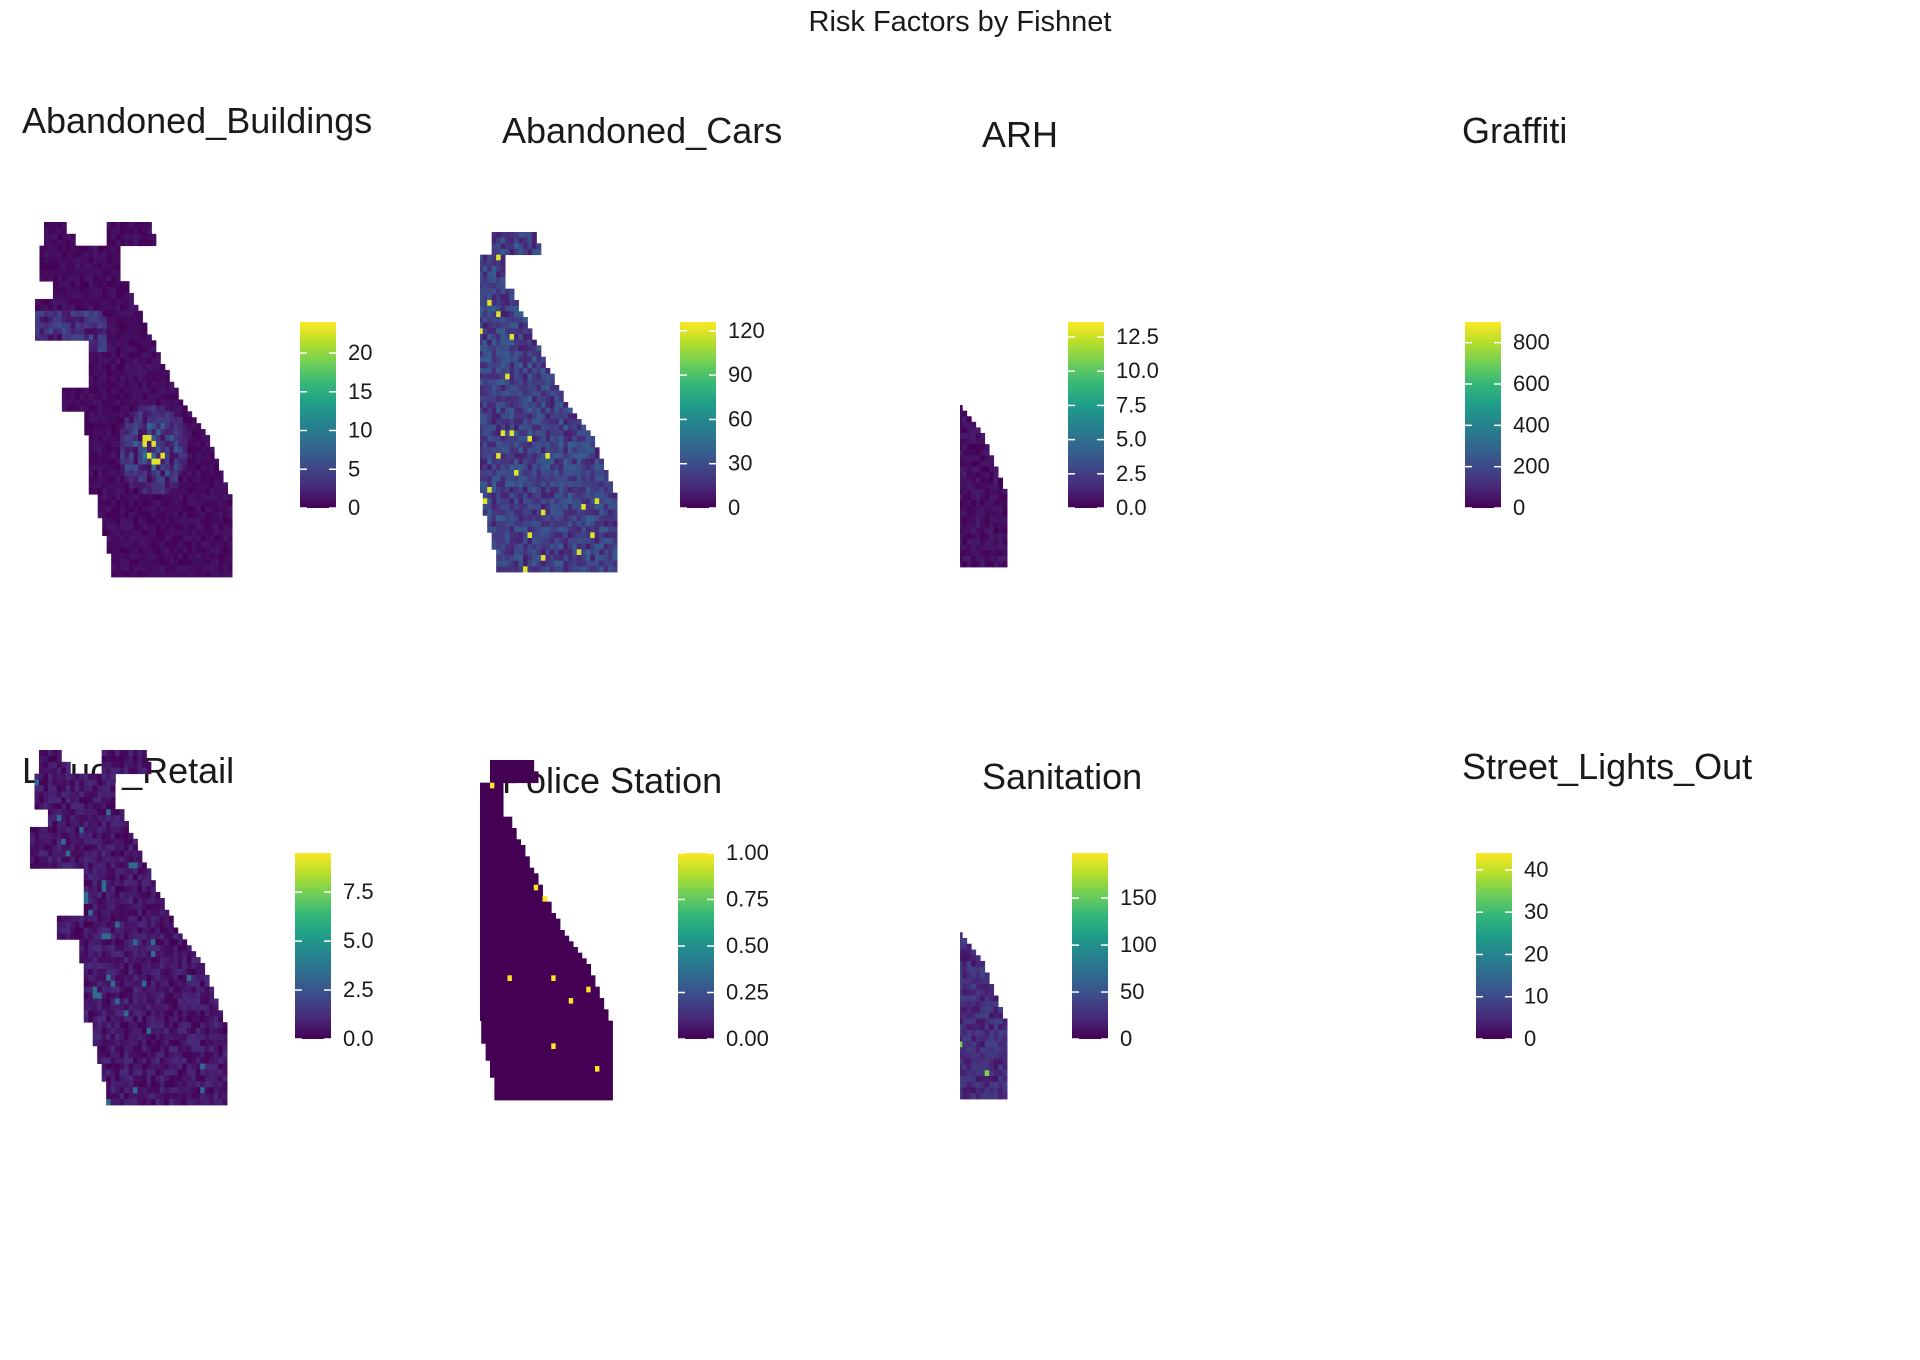 Image resolution: width=1920 pixels, height=1360 pixels. What do you see at coordinates (360, 430) in the screenshot?
I see `legend-tick-label: 10` at bounding box center [360, 430].